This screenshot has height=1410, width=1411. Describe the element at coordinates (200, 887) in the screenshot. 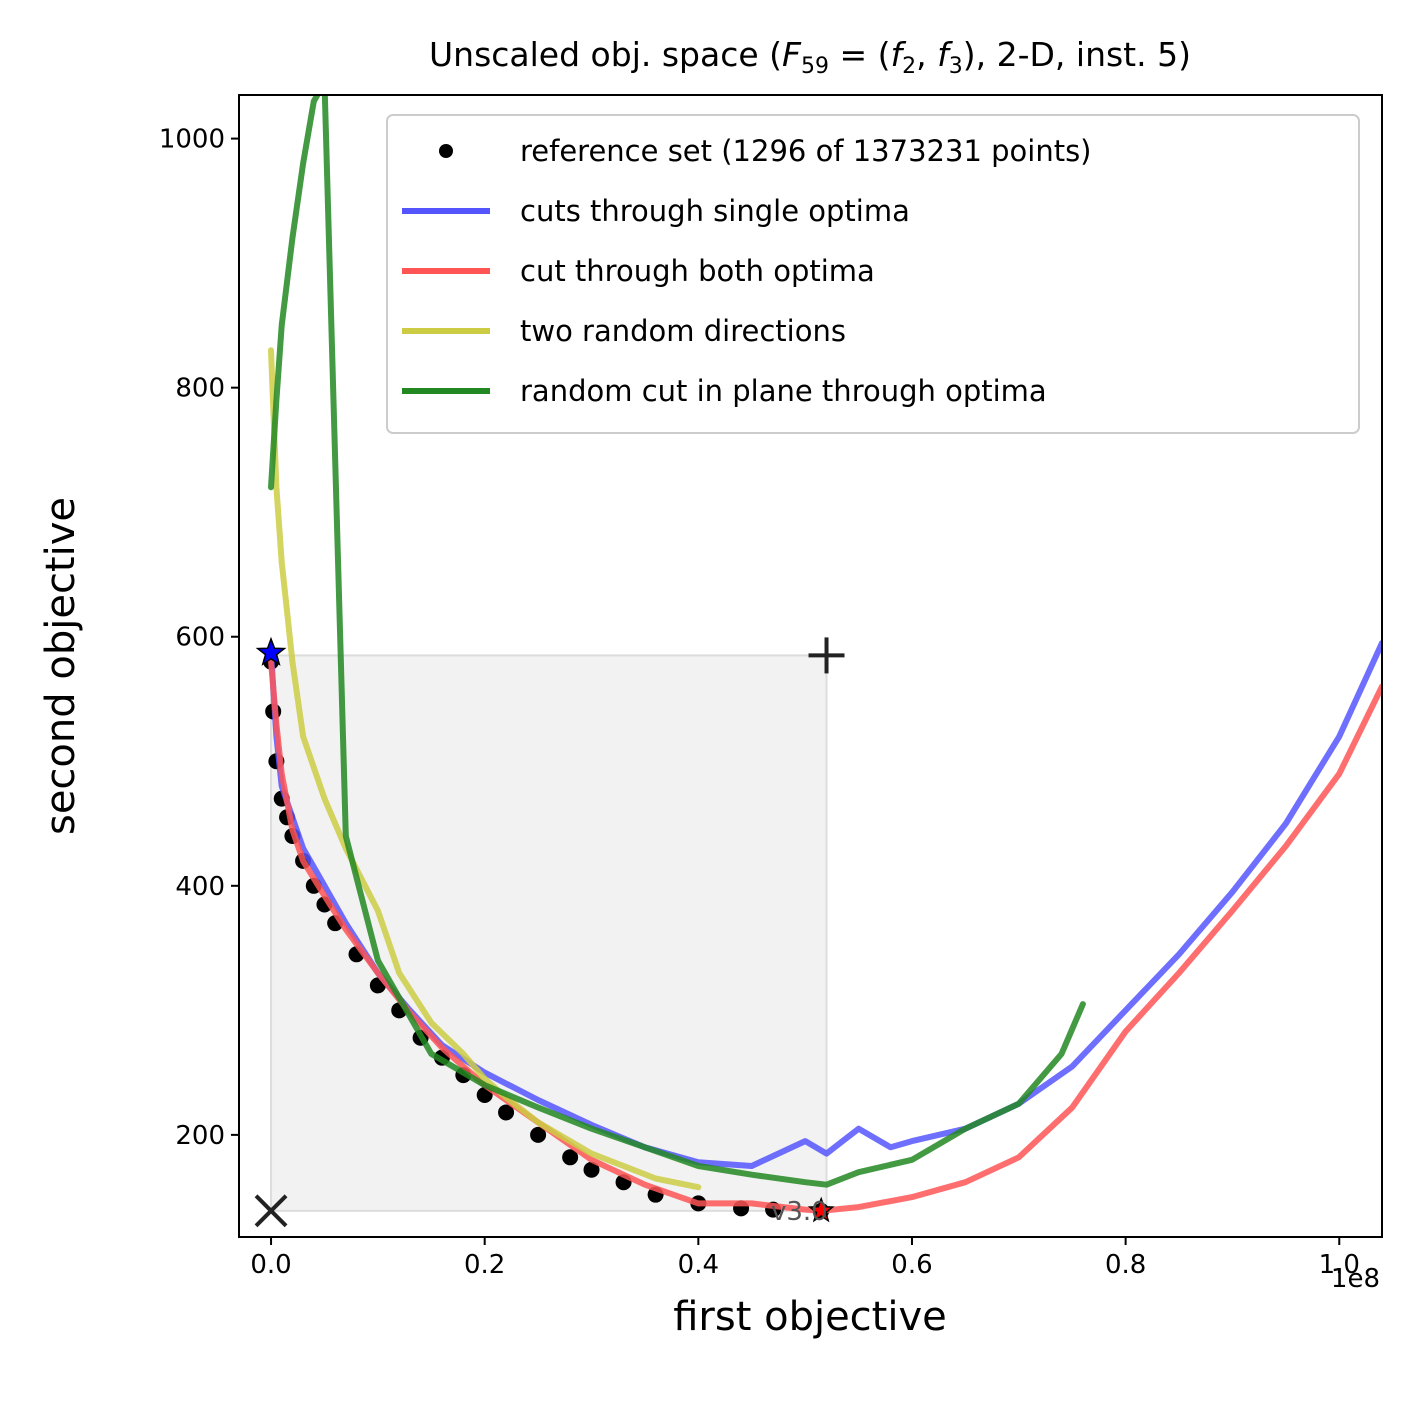

I see `y-tick-label: 400` at that location.